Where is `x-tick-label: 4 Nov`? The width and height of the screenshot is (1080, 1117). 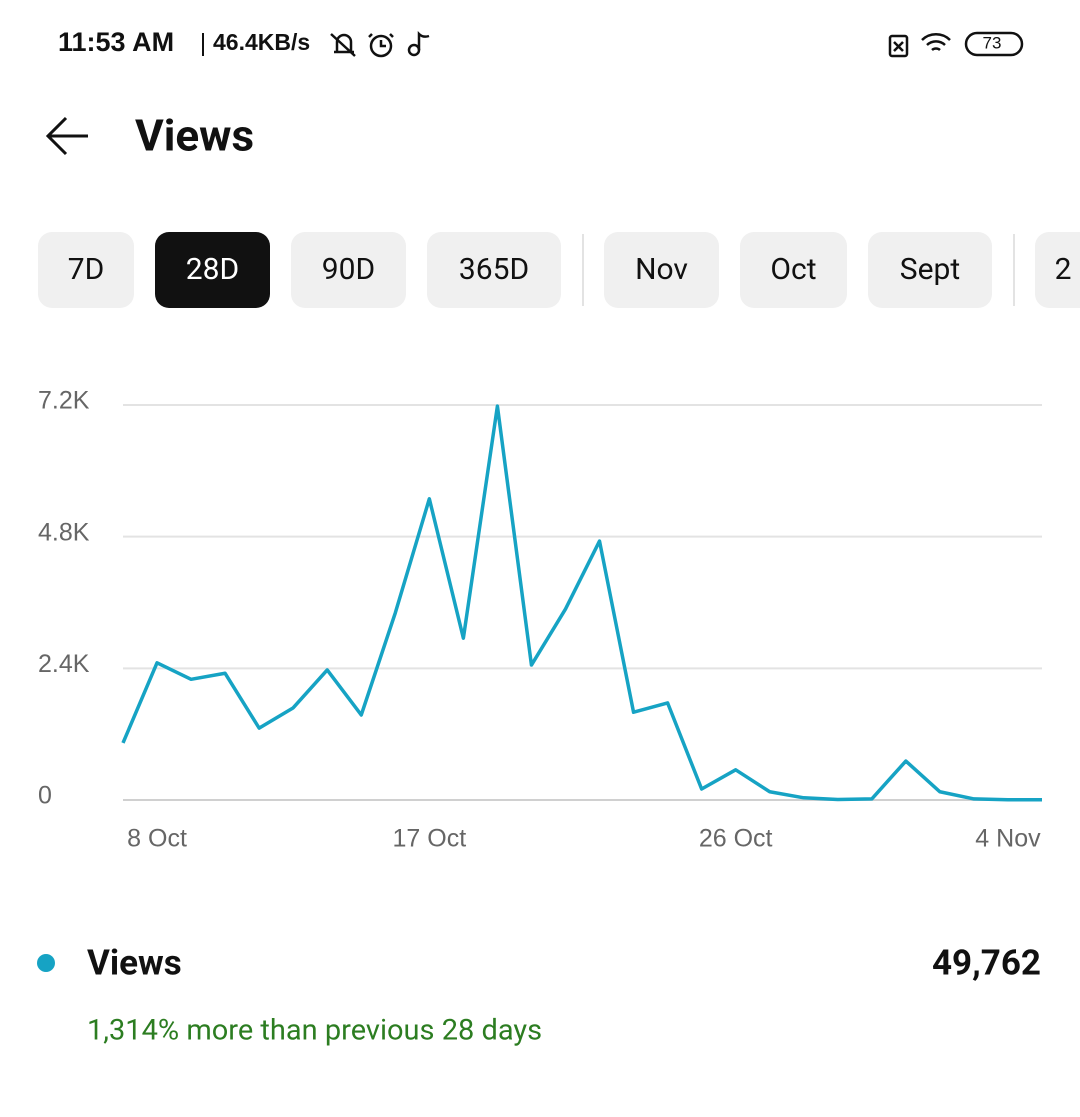
x-tick-label: 4 Nov is located at coordinates (1008, 839).